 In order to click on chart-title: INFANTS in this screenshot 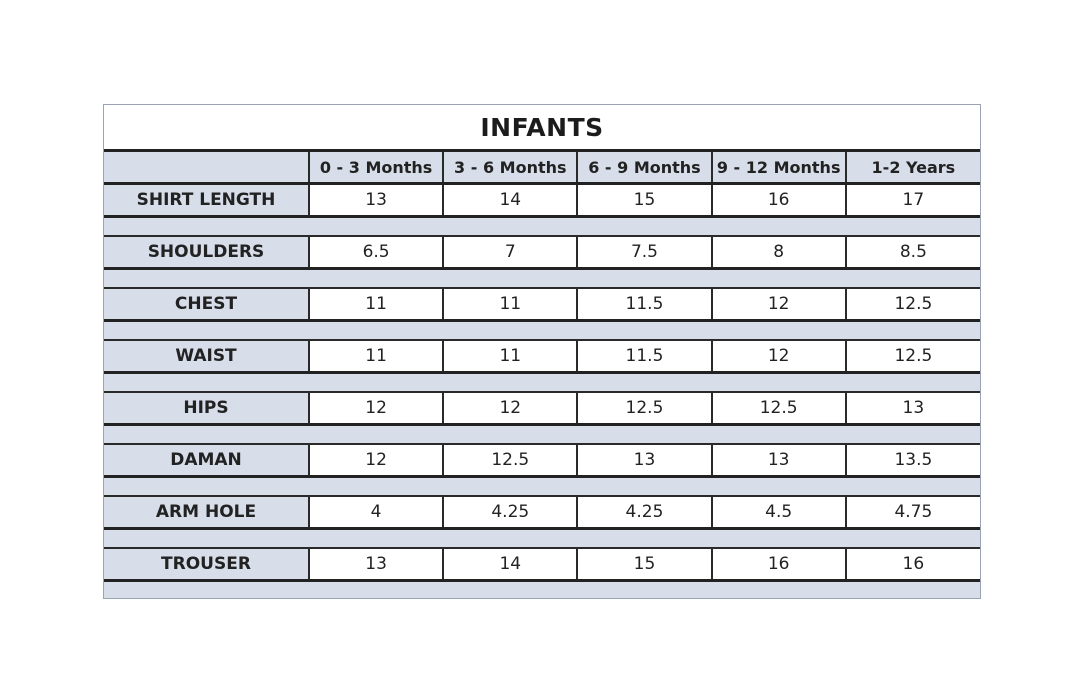, I will do `click(542, 127)`.